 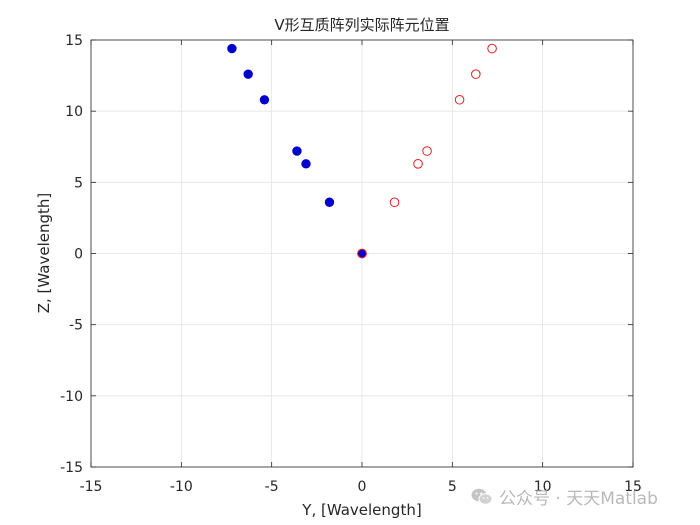 I want to click on y-tick-label: -15, so click(x=71, y=468).